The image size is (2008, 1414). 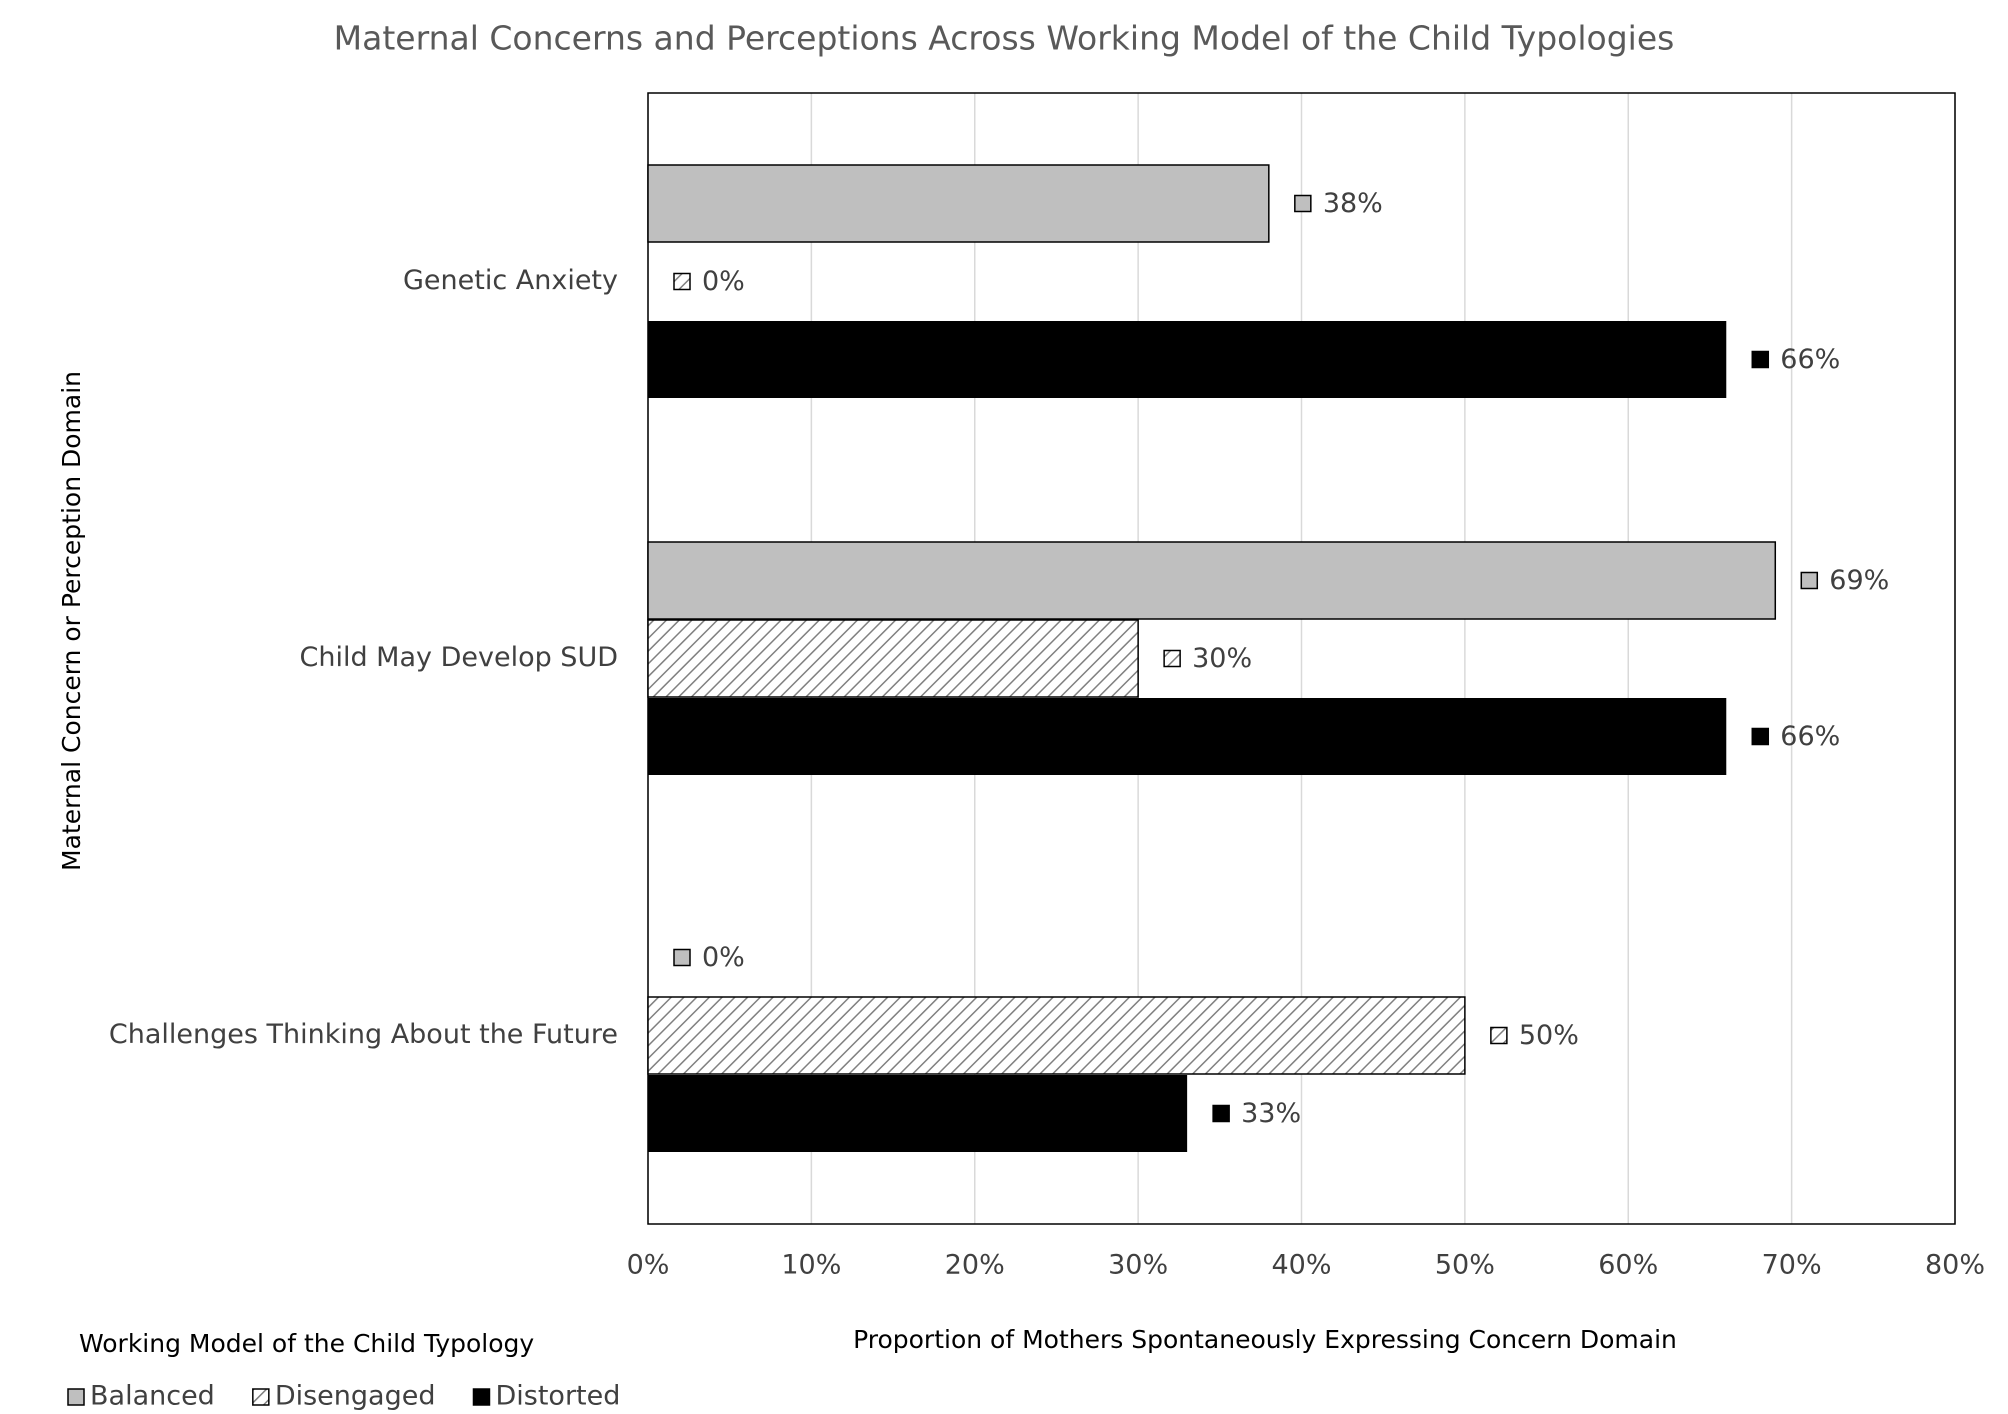 What do you see at coordinates (1549, 1035) in the screenshot?
I see `value-label: 50%` at bounding box center [1549, 1035].